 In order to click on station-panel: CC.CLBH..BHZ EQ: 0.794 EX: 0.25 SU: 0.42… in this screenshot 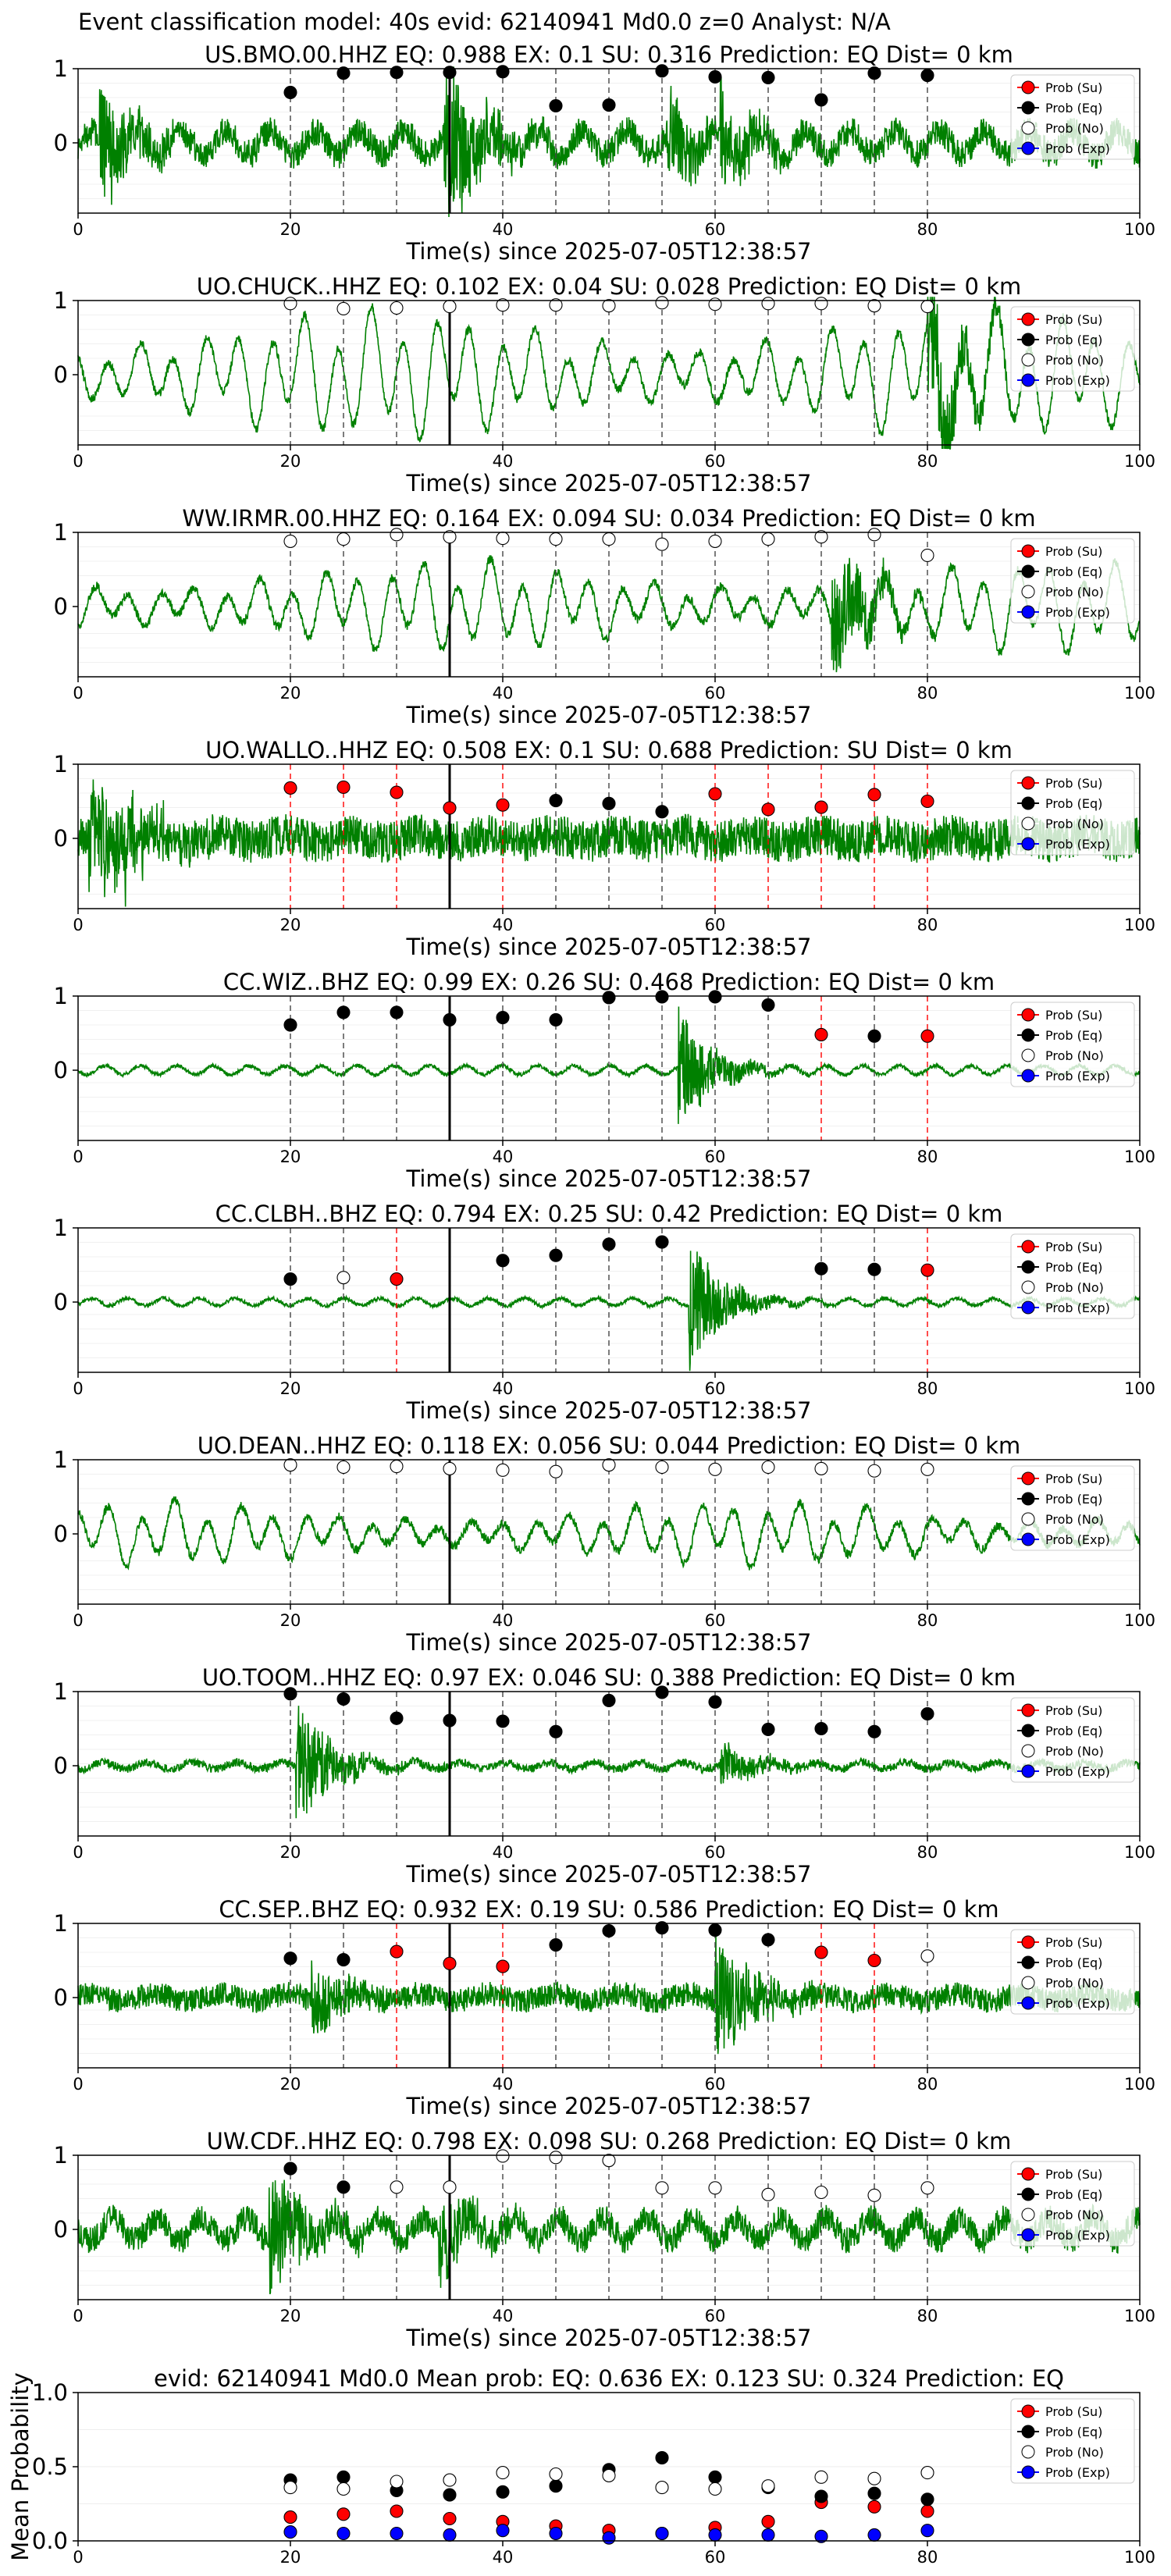, I will do `click(605, 1312)`.